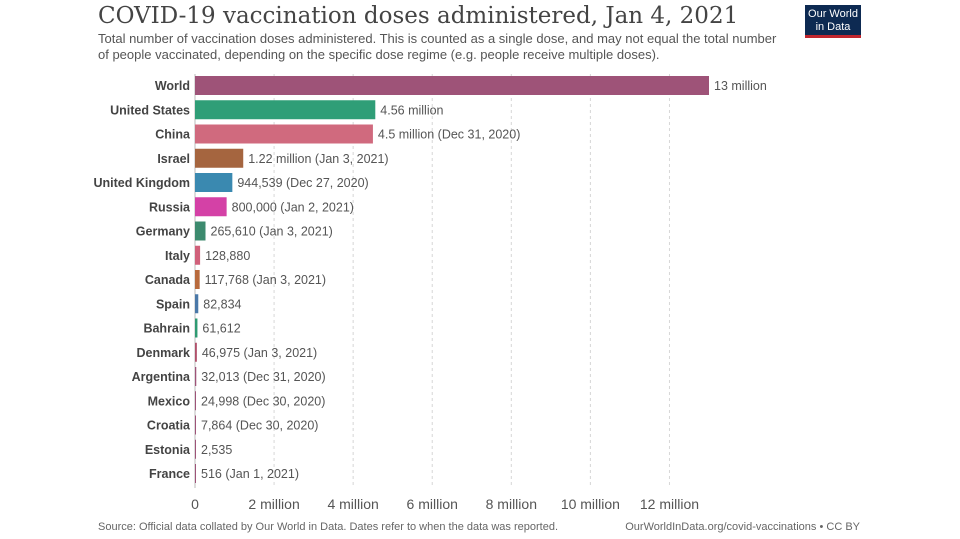 The image size is (960, 539). I want to click on logo-line-2: in Data, so click(833, 27).